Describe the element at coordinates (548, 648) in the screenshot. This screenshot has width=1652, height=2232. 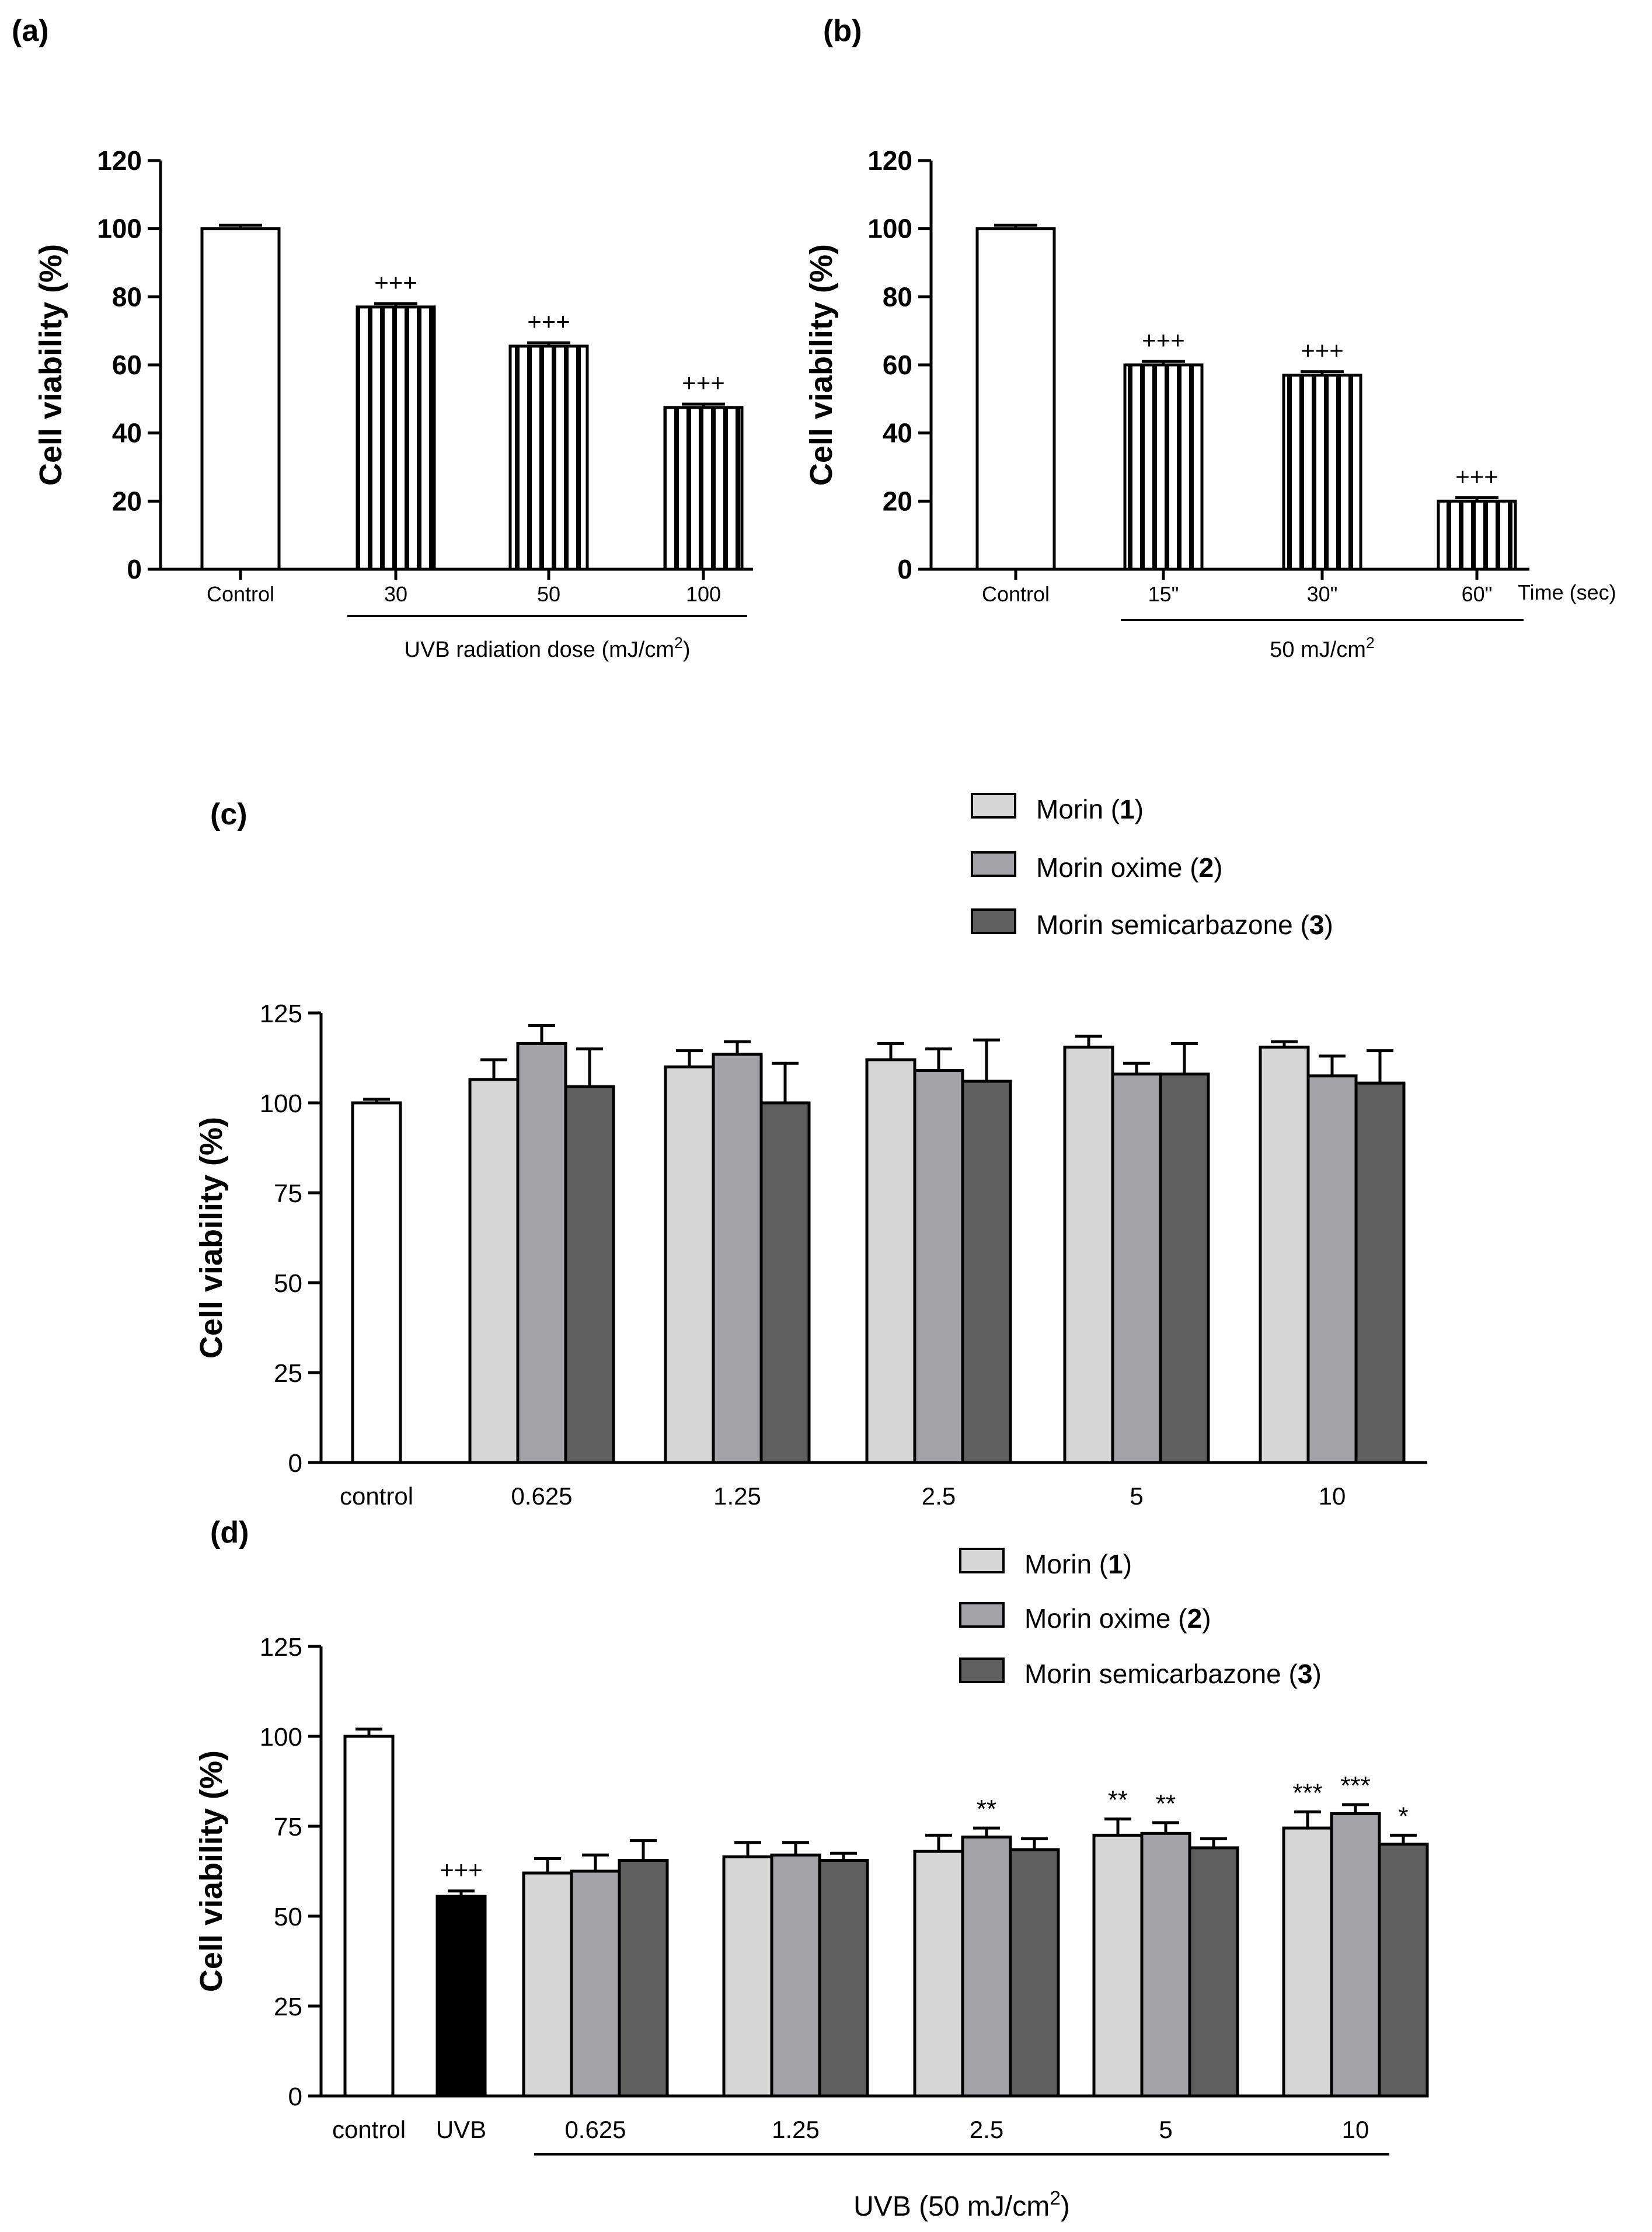
I see `panel-a-group-label: UVB radiation dose (mJ/cm2)` at that location.